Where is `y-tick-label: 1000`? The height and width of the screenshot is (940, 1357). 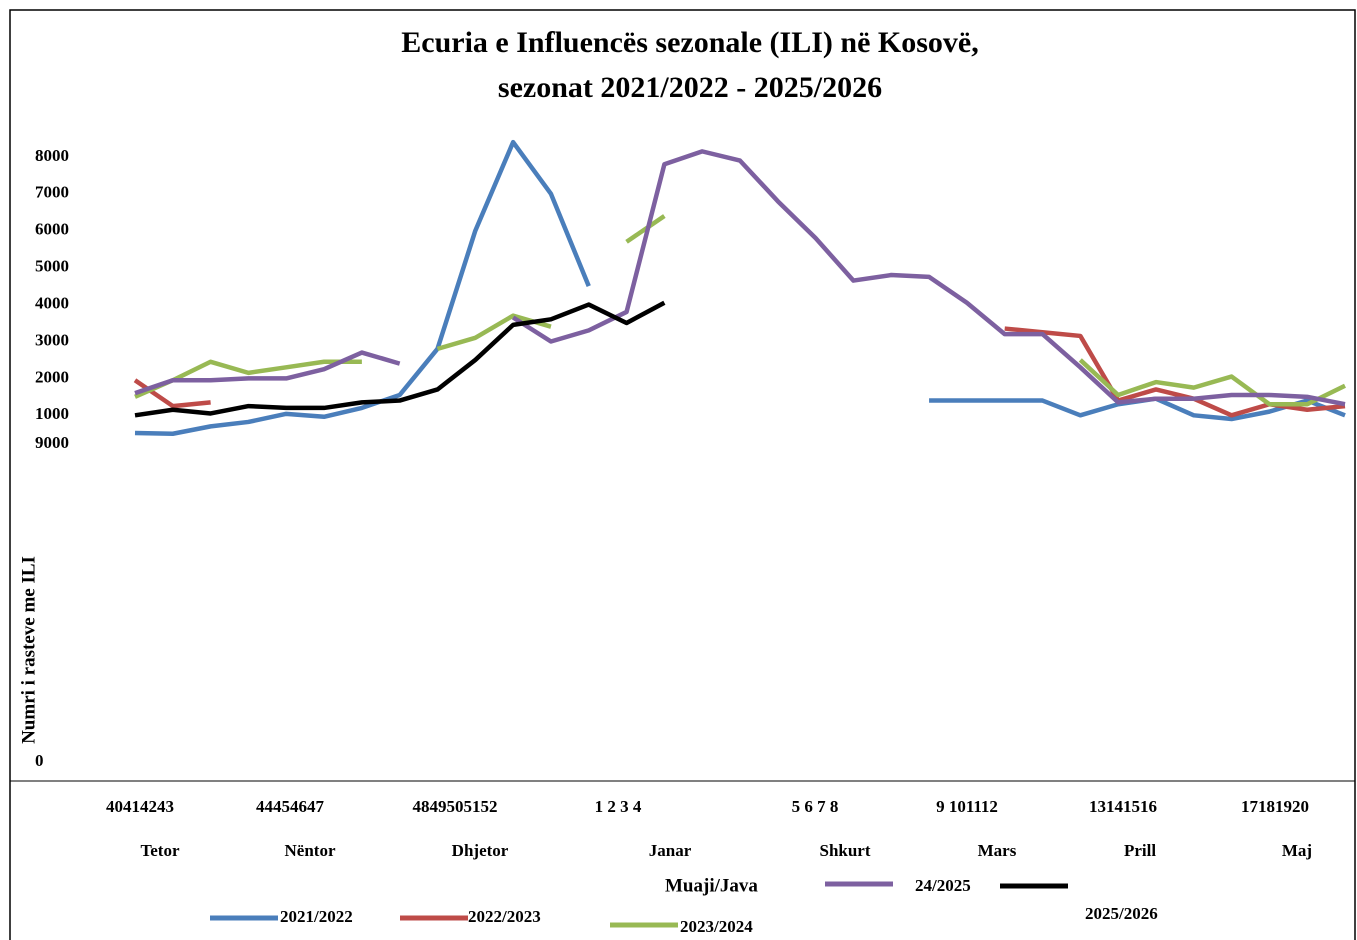 y-tick-label: 1000 is located at coordinates (52, 413).